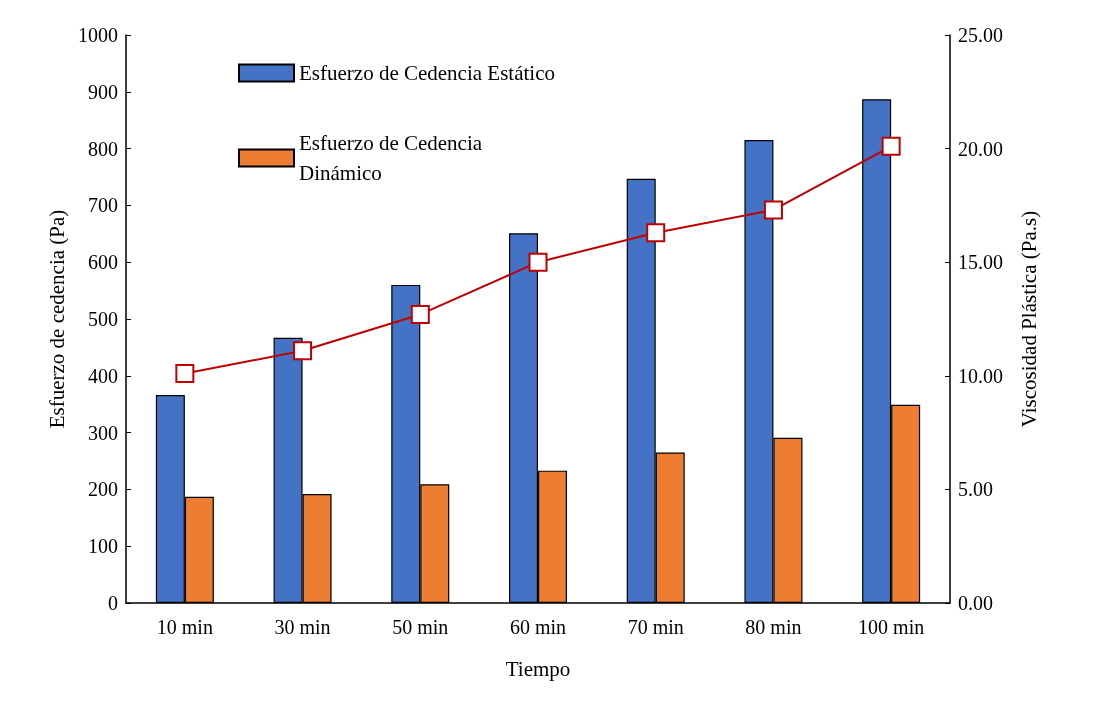 The width and height of the screenshot is (1105, 707). I want to click on x-tick-label: 70 min, so click(655, 627).